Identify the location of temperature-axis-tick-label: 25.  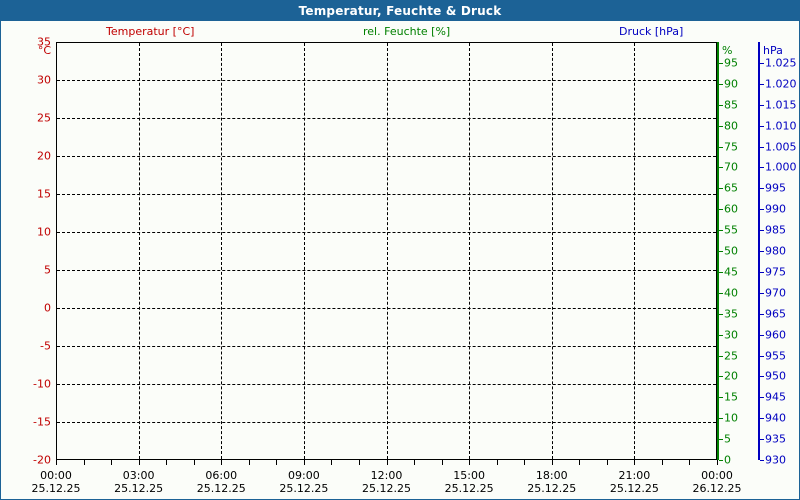
(44, 118).